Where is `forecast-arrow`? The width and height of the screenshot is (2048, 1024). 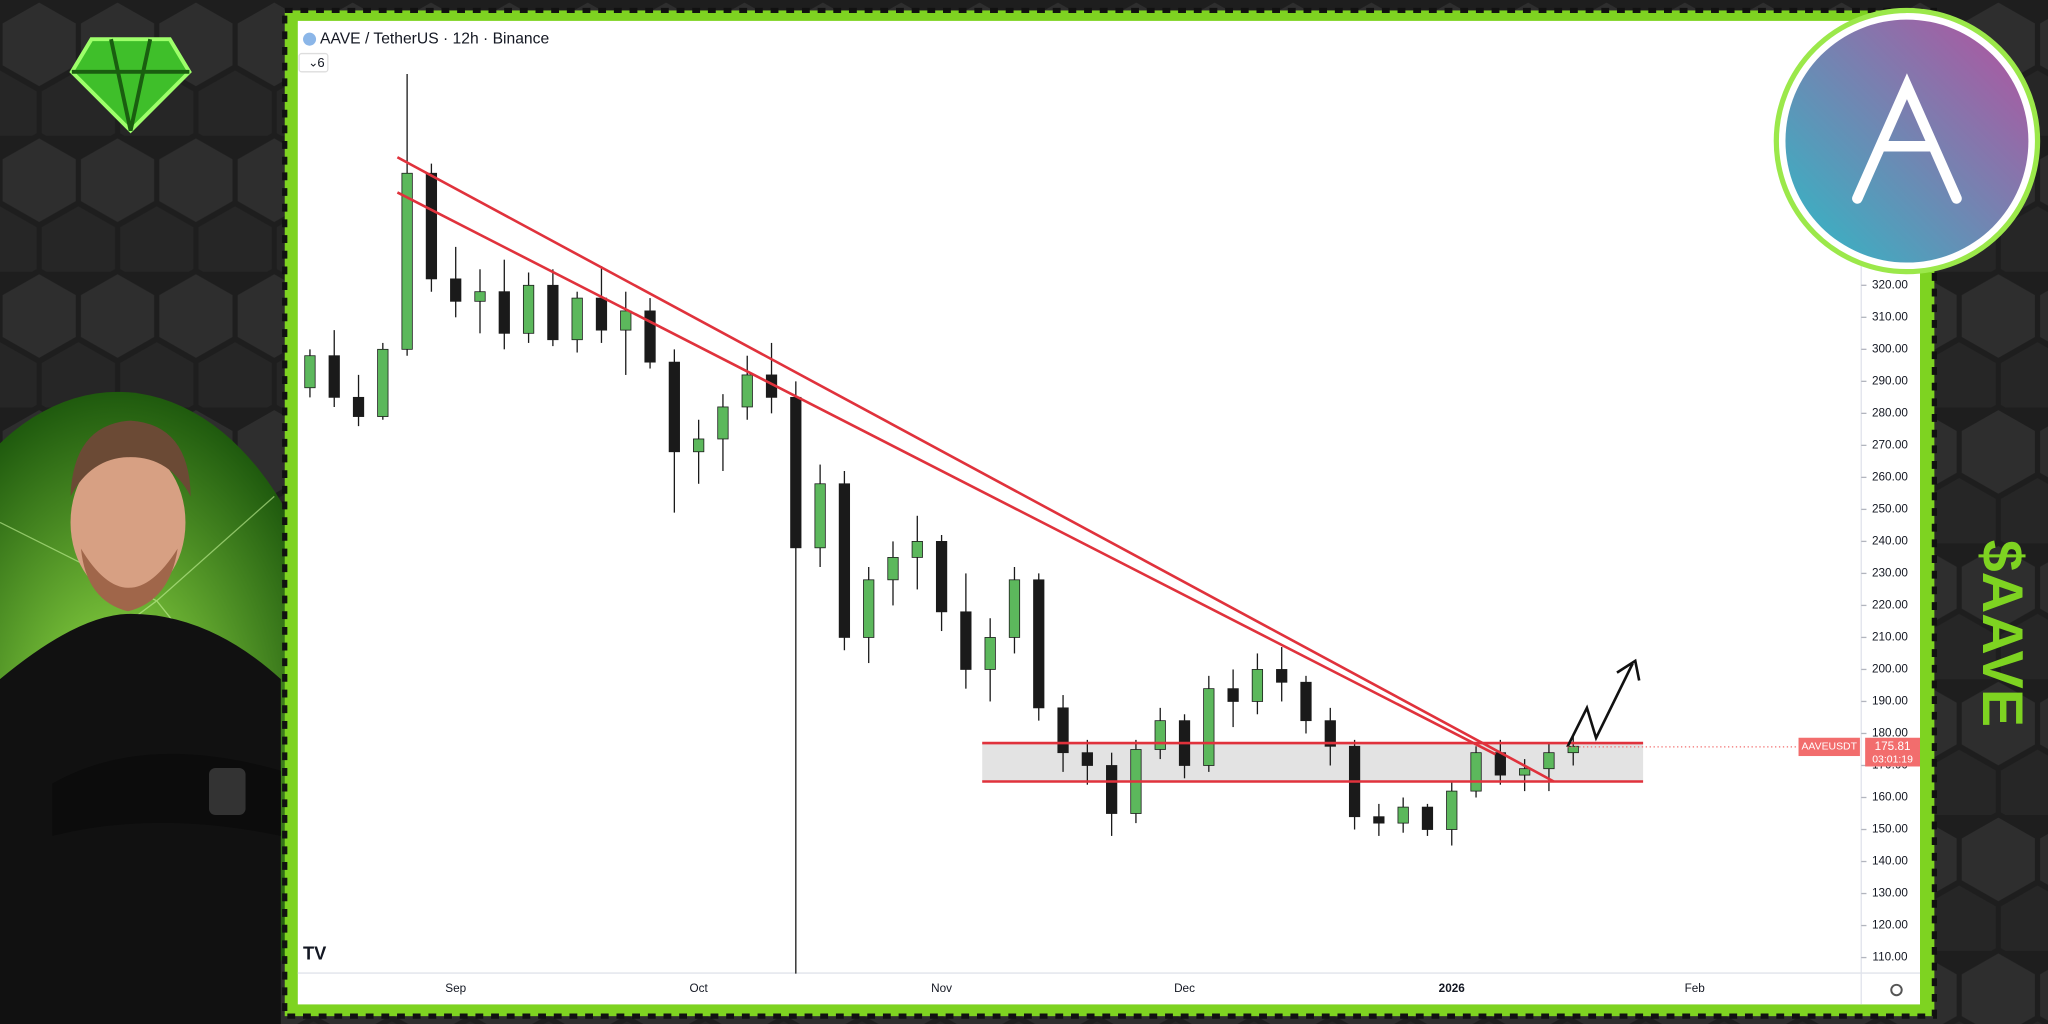 forecast-arrow is located at coordinates (1603, 703).